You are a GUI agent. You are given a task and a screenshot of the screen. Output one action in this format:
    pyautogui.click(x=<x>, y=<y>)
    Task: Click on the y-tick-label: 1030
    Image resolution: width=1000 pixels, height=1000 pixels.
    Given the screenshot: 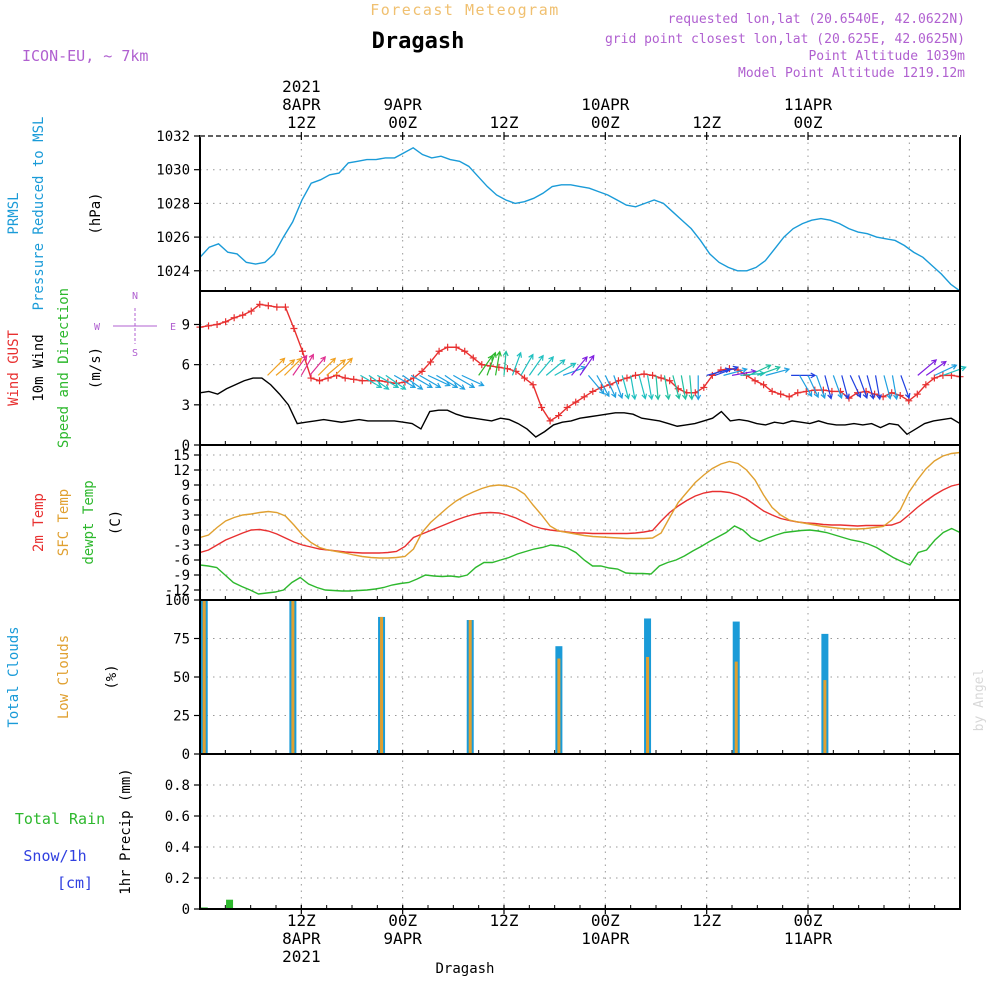 What is the action you would take?
    pyautogui.click(x=173, y=171)
    